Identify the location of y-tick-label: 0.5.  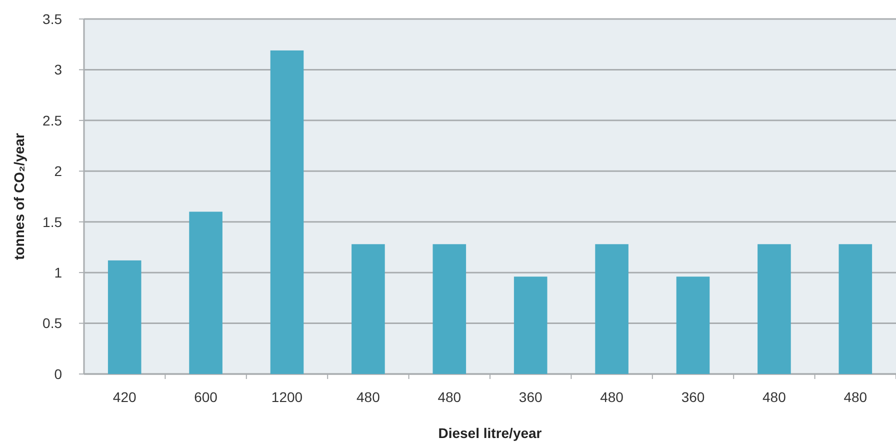
(52, 323).